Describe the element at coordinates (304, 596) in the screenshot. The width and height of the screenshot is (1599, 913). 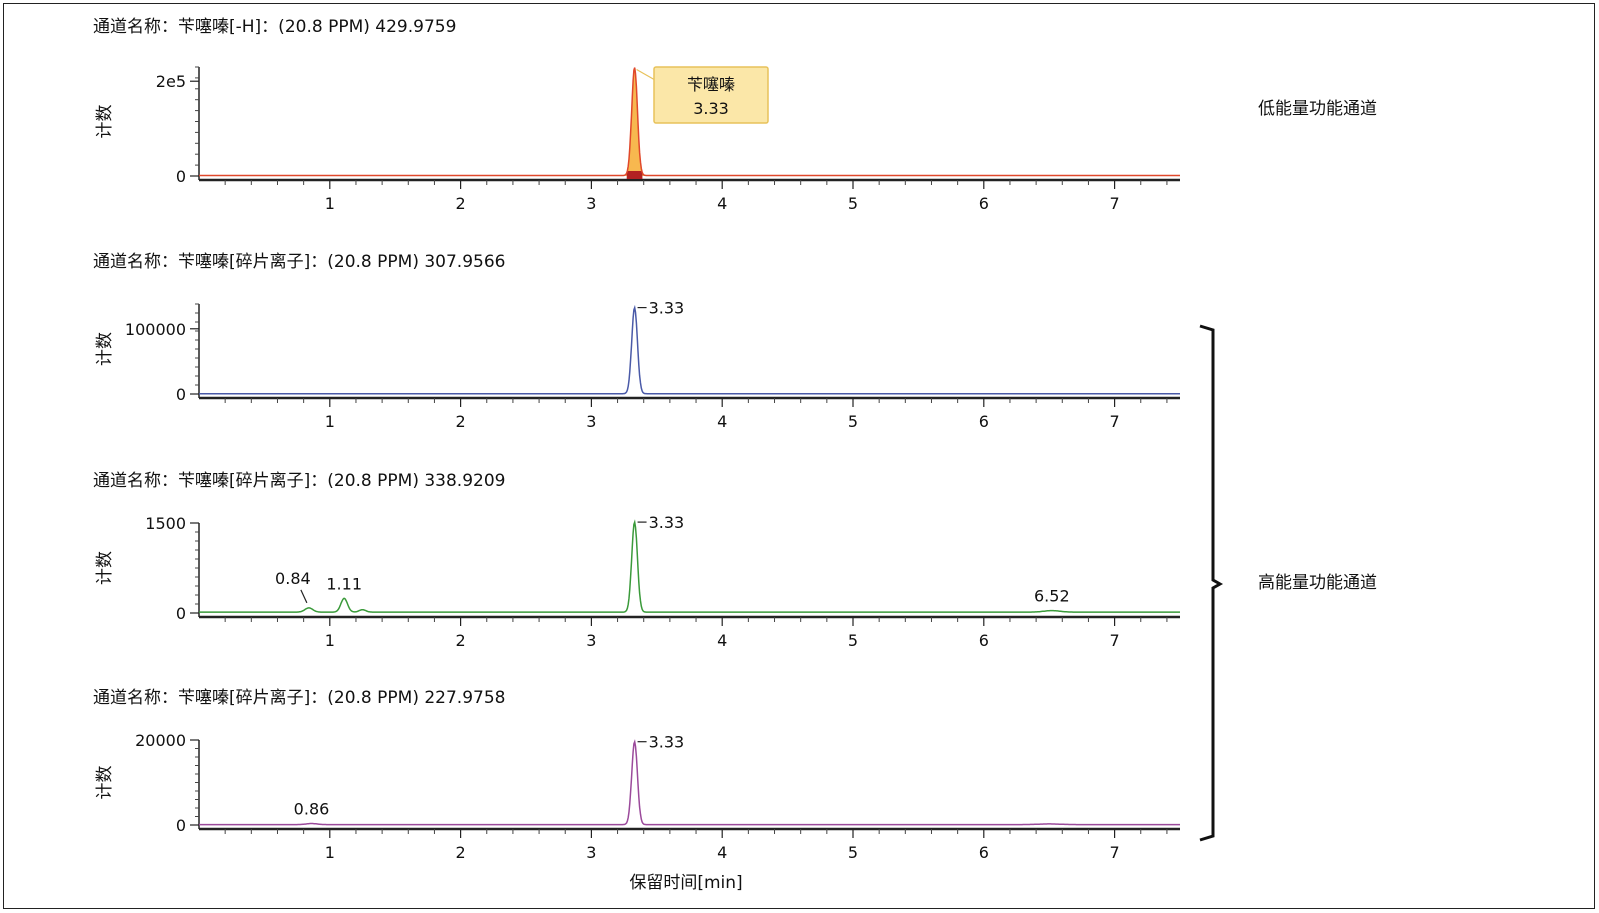
I see `peak-leader-line` at that location.